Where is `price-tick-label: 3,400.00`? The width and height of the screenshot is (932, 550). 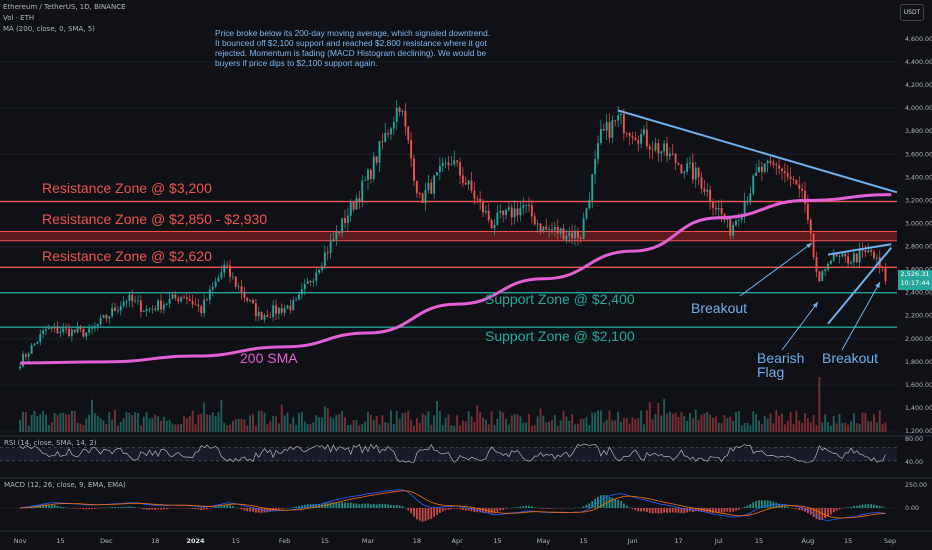 price-tick-label: 3,400.00 is located at coordinates (918, 177).